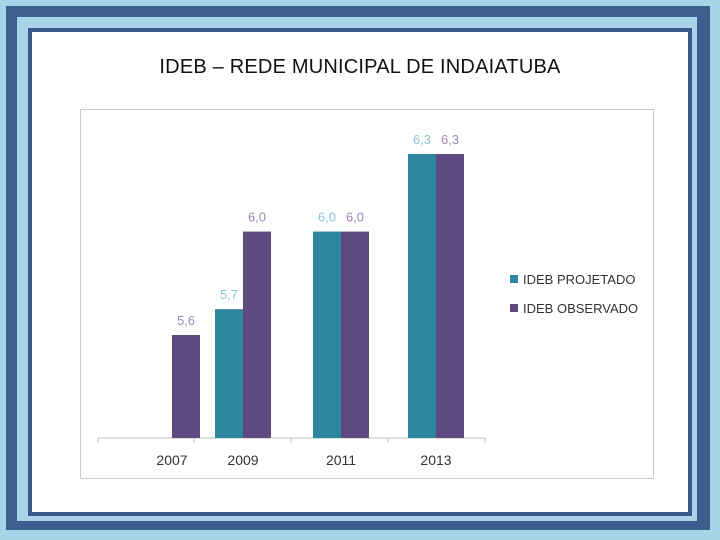  What do you see at coordinates (422, 139) in the screenshot?
I see `data-label-projetado-2013: 6,3` at bounding box center [422, 139].